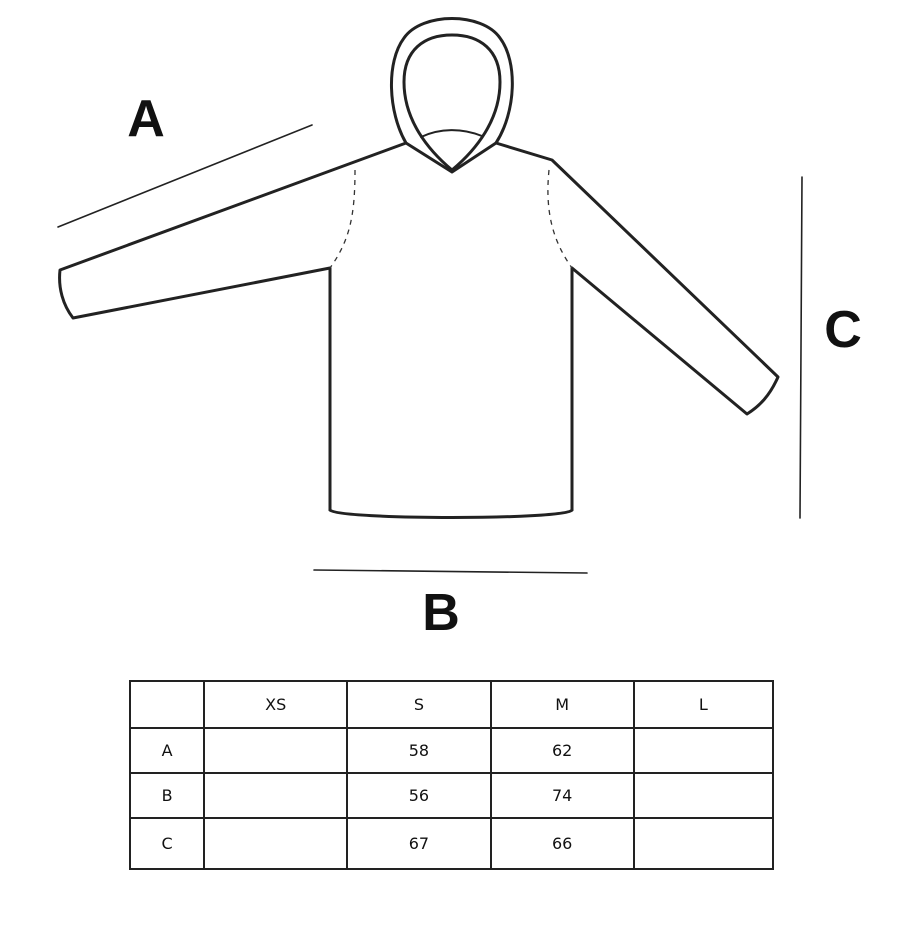 This screenshot has width=900, height=937. I want to click on size-header-xs: XS, so click(276, 704).